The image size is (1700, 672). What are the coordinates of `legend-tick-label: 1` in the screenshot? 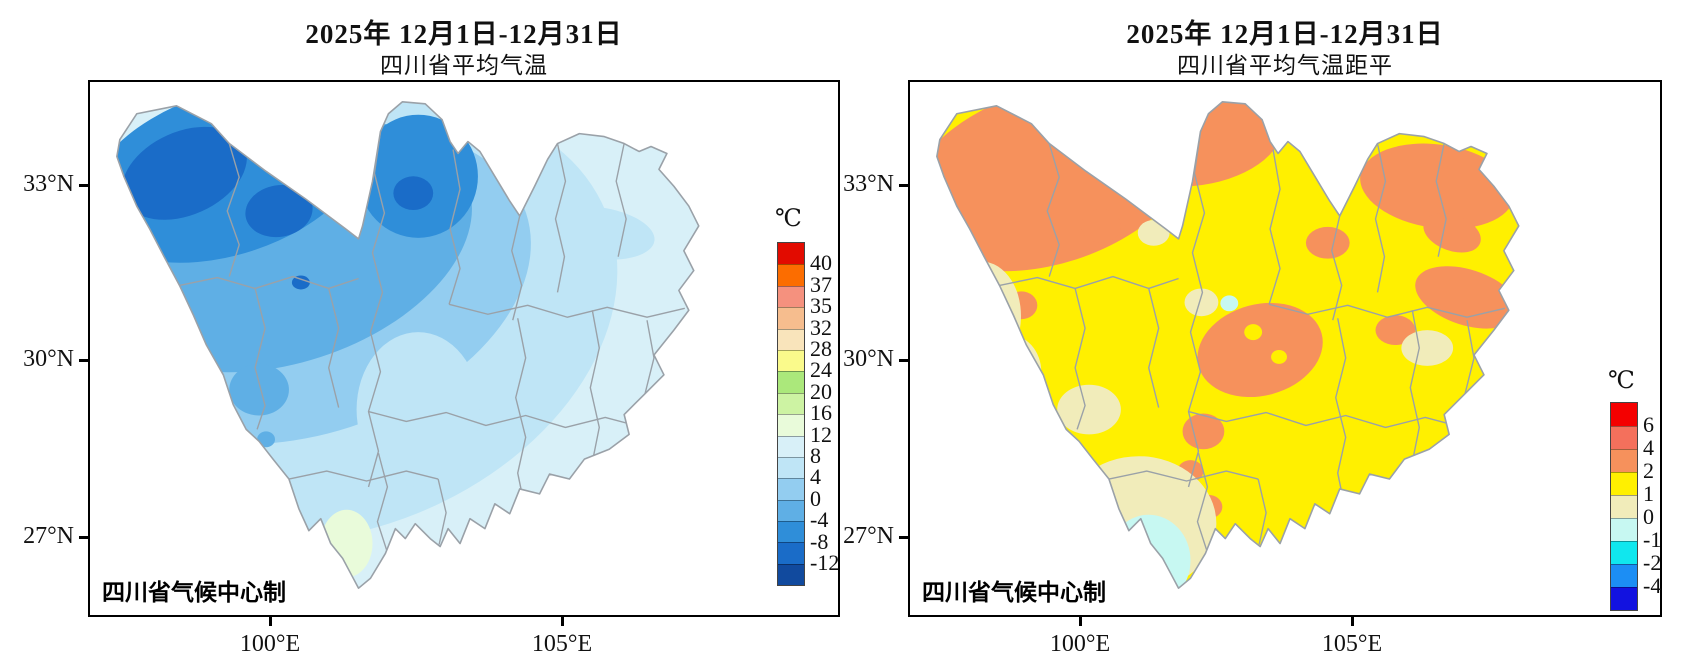 It's located at (1648, 493).